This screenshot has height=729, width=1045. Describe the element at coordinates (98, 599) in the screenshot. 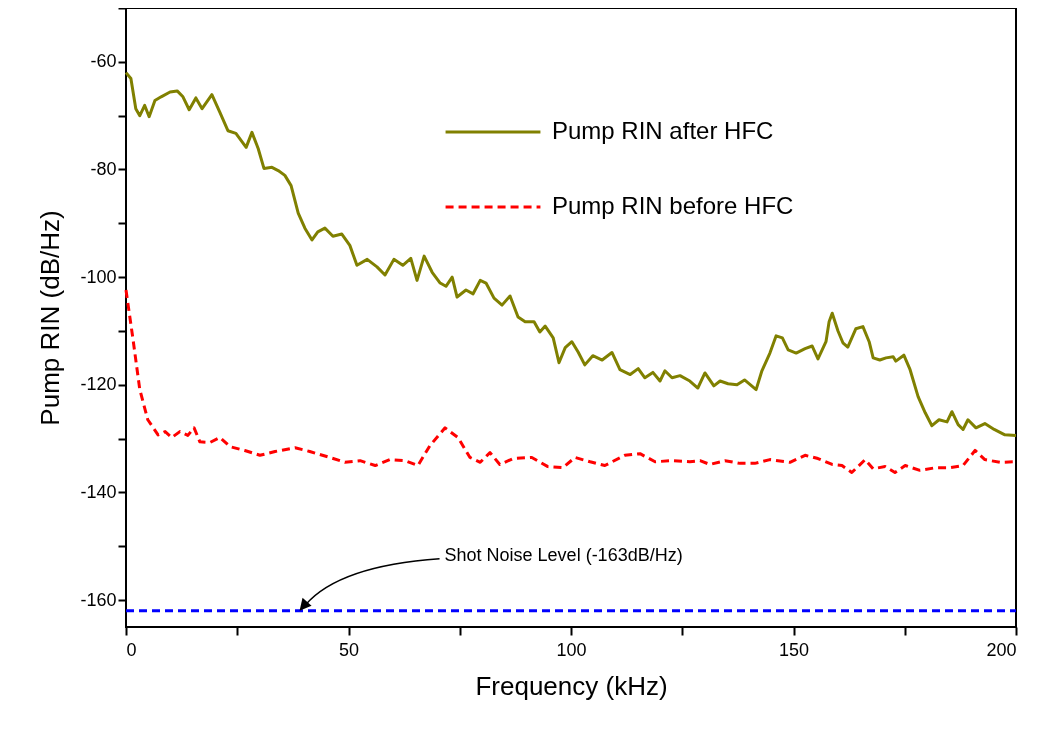

I see `y-tick-label: -160` at that location.